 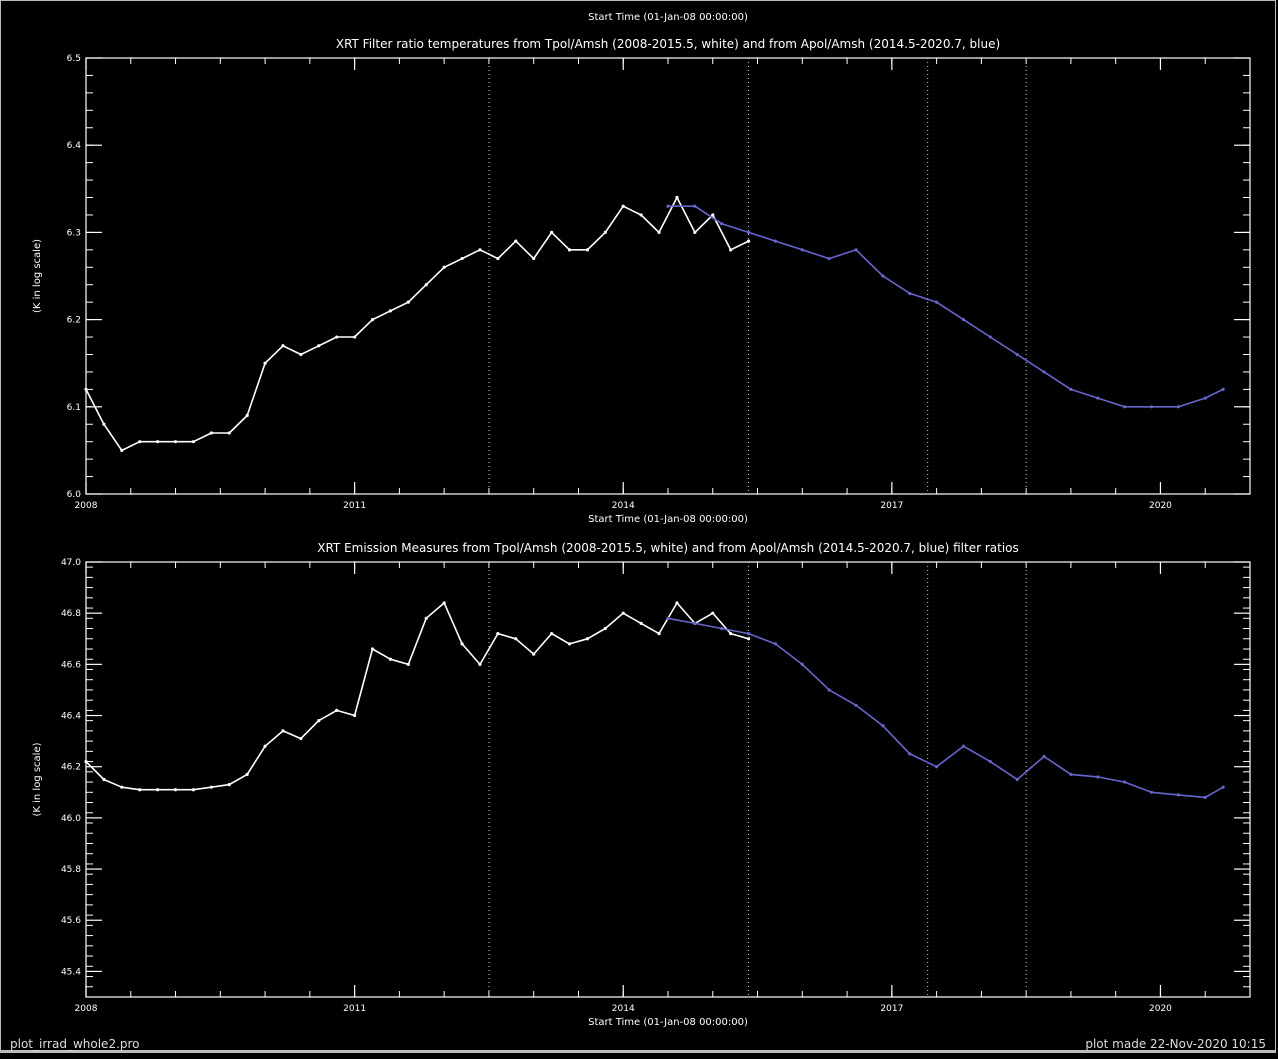 I want to click on chart2-x-tick-label: 2014, so click(x=623, y=1009).